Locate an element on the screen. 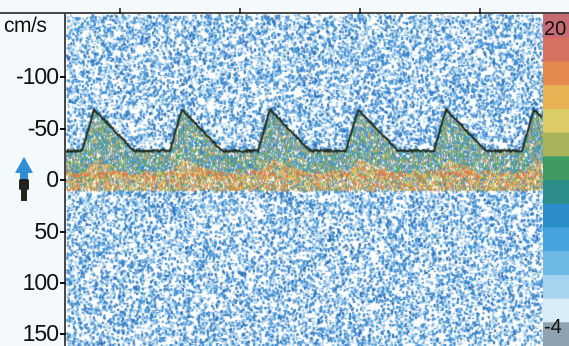  color-scale-bar is located at coordinates (556, 180).